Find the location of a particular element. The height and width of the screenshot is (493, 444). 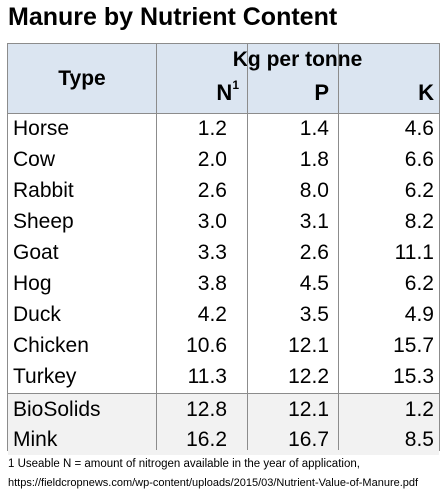

row-k-value: 8.5 is located at coordinates (419, 439).